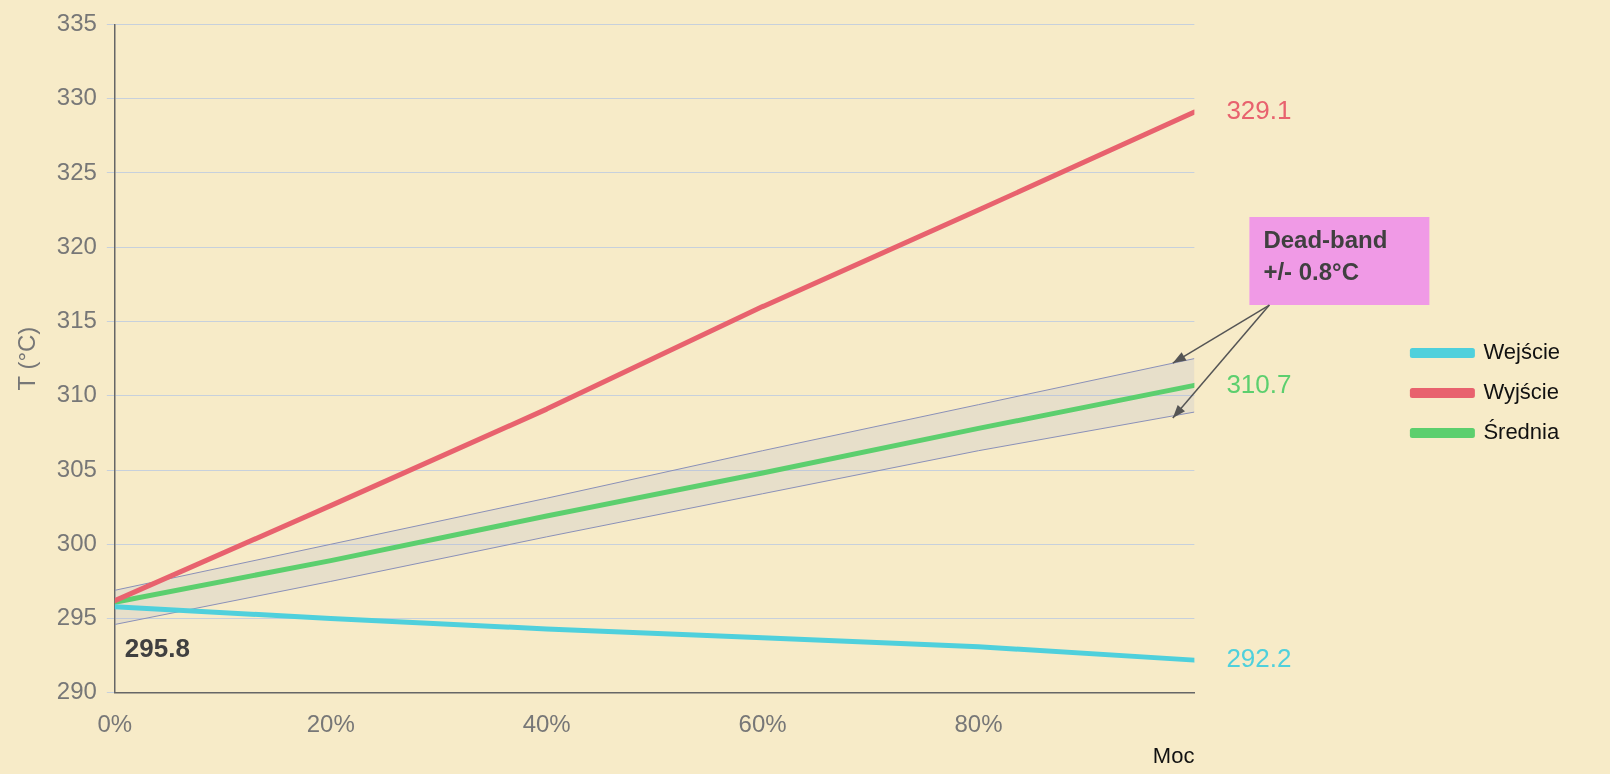 The height and width of the screenshot is (774, 1610). Describe the element at coordinates (1522, 352) in the screenshot. I see `legend-label: Wejście` at that location.